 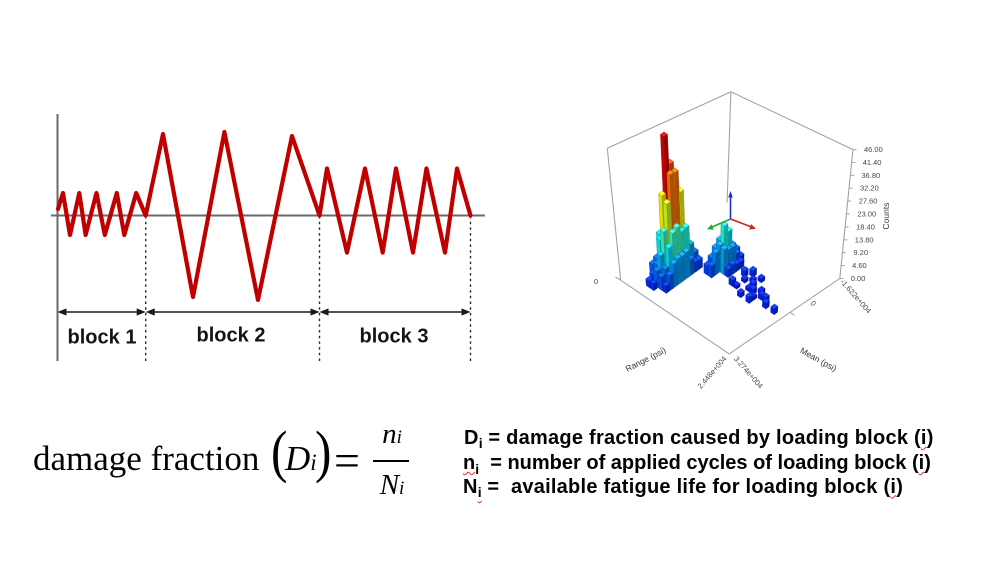 I want to click on svg-text: 23.00, so click(x=866, y=214).